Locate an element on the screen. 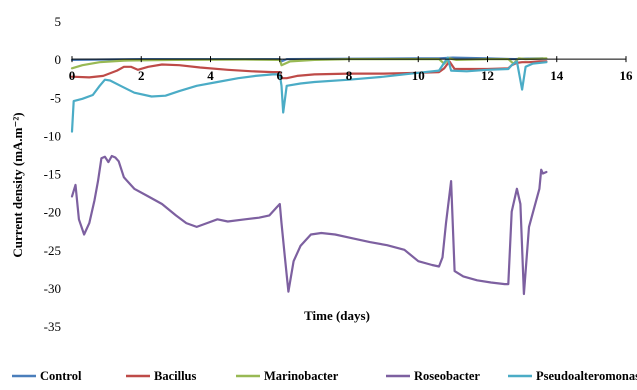 The image size is (637, 390). x-tick-label: 14 is located at coordinates (557, 75).